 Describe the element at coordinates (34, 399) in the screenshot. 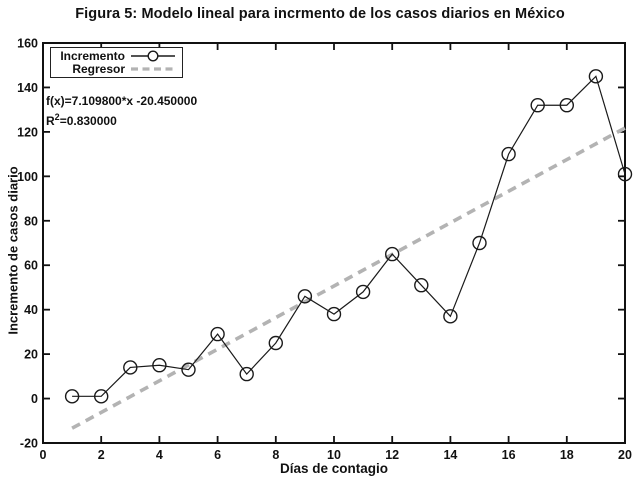

I see `y-tick-label: 0` at that location.